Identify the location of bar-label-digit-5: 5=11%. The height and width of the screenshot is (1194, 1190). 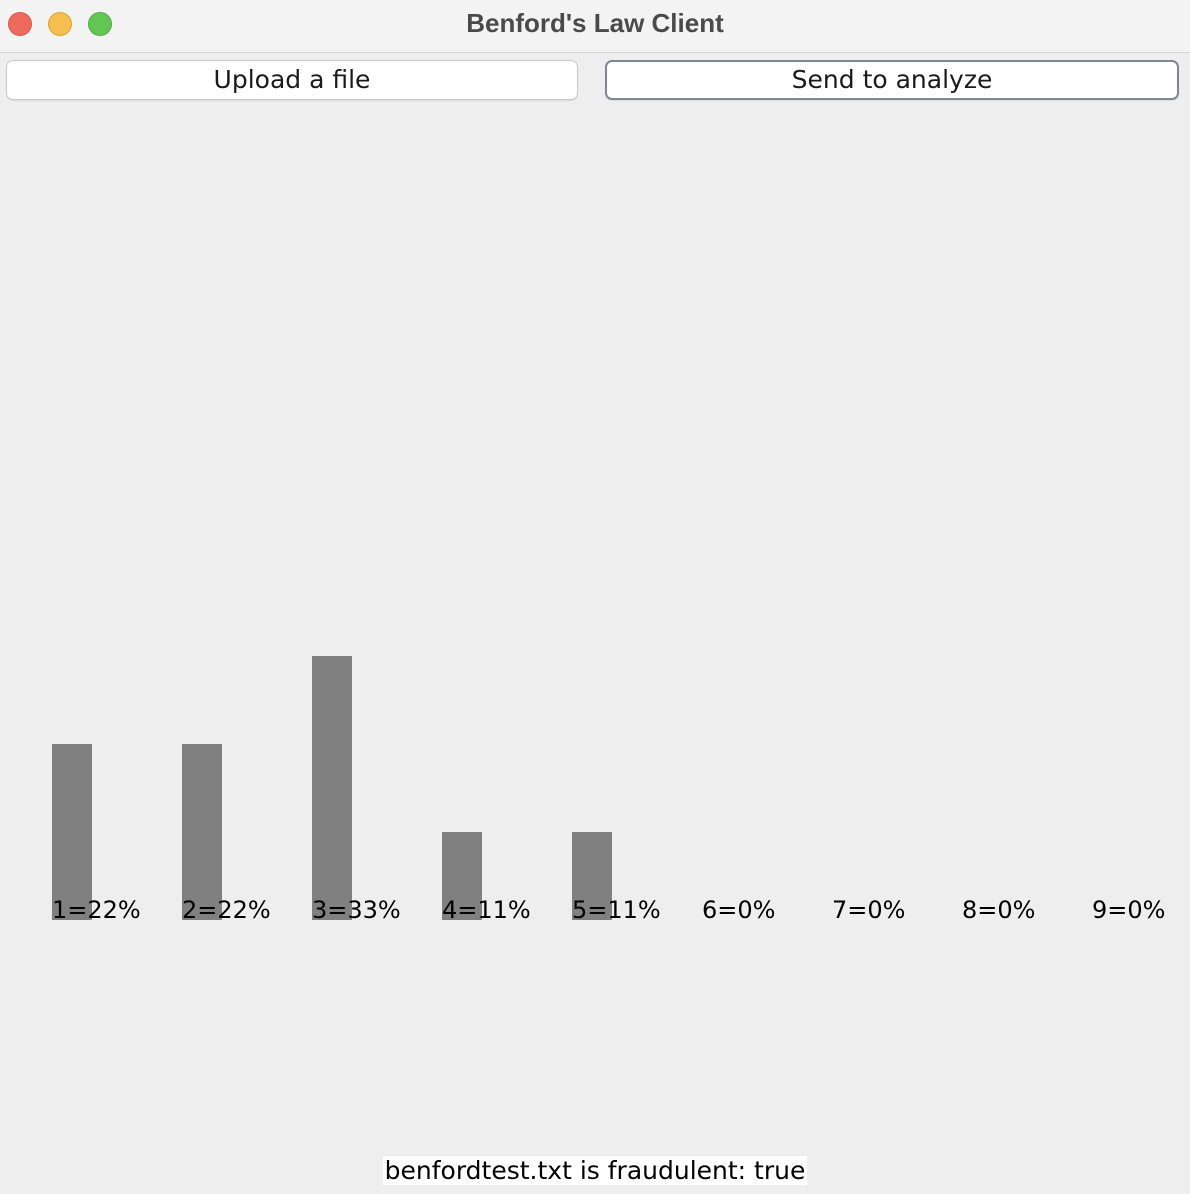
(616, 910).